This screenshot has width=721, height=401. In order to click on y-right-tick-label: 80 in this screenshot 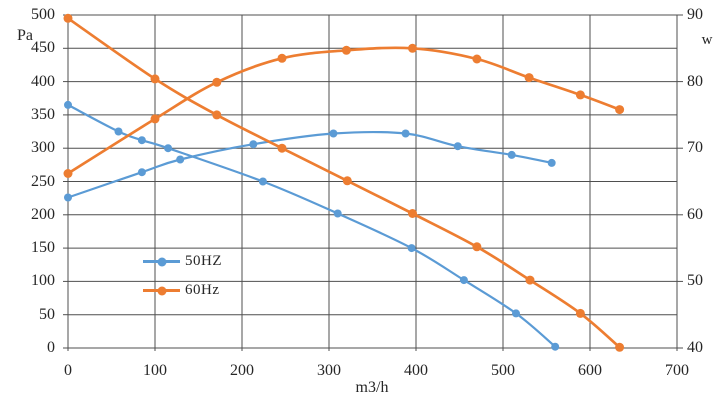, I will do `click(695, 81)`.